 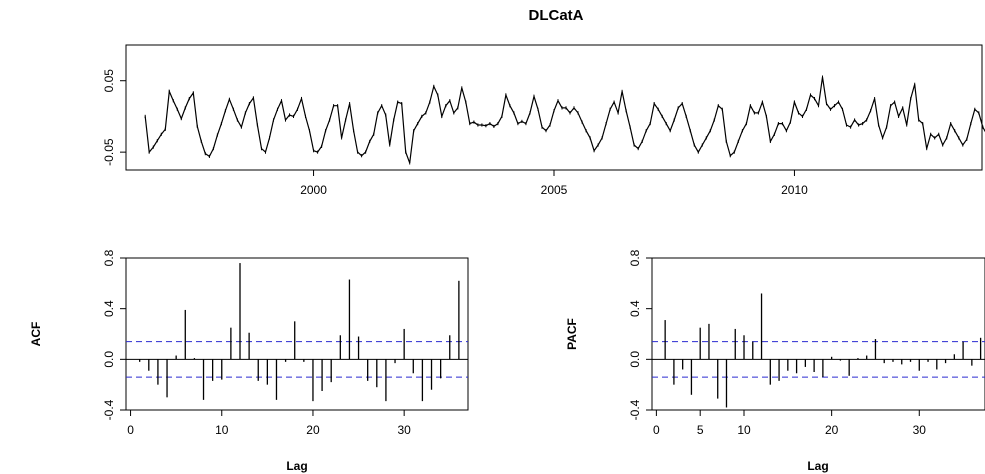 I want to click on acf-frame, so click(x=297, y=334).